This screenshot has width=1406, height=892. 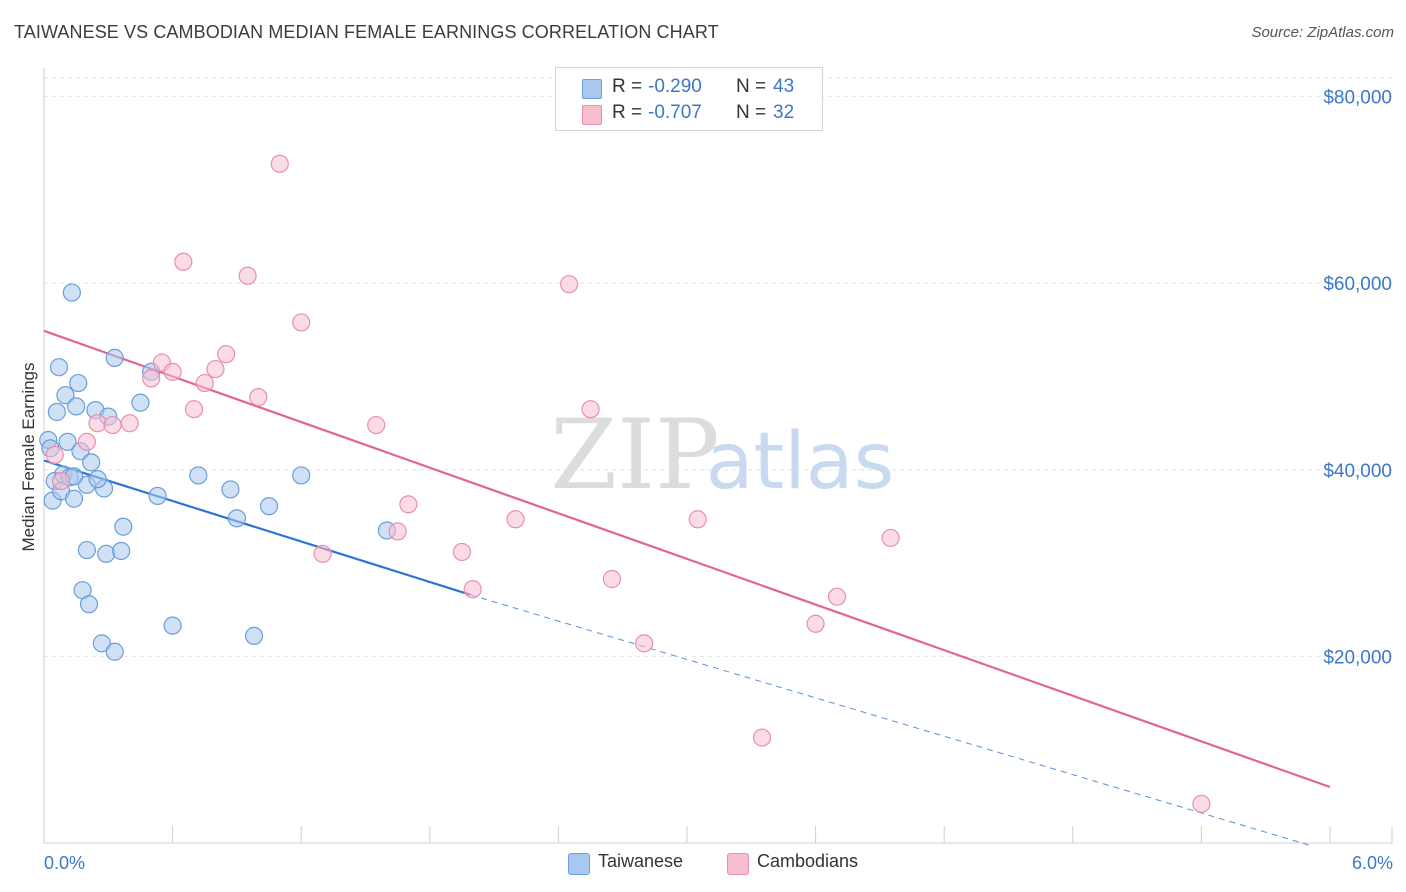 I want to click on bottom-legend-label: Cambodians, so click(x=808, y=861).